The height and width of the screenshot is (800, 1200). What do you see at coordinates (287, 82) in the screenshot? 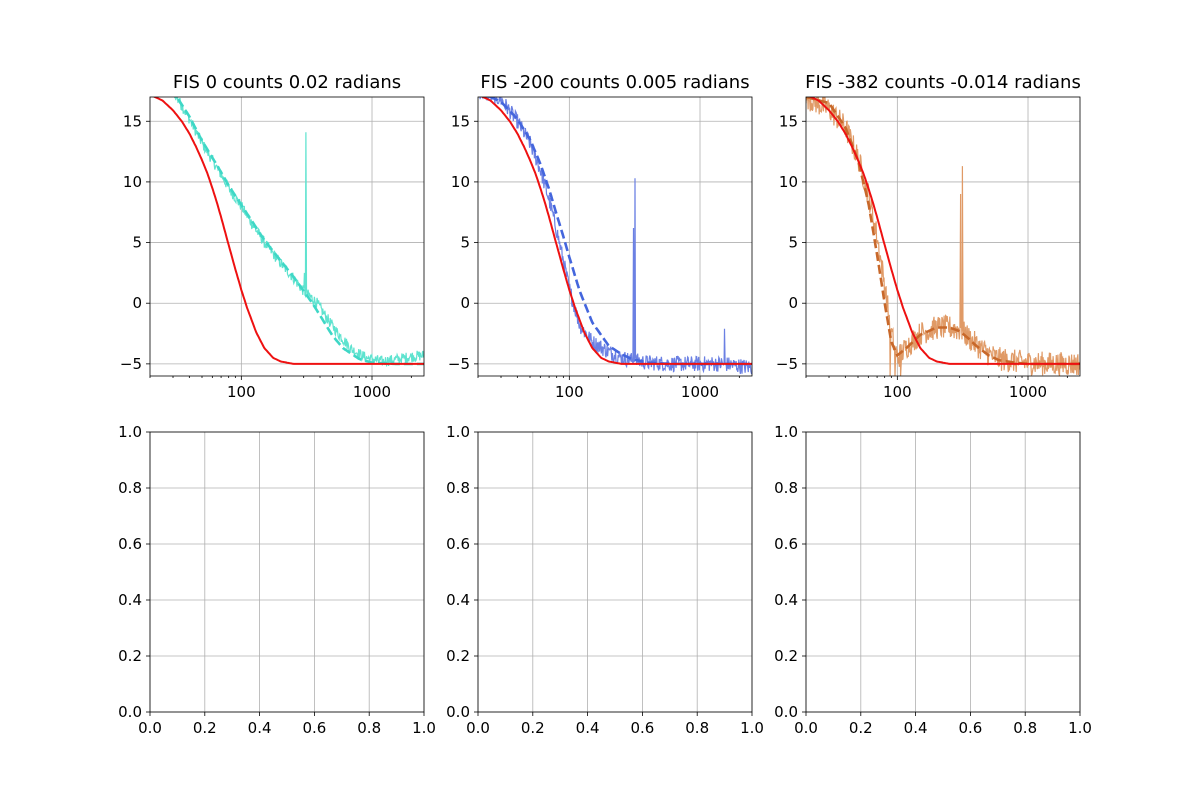
I see `subplot-title: FIS 0 counts 0.02 radians` at bounding box center [287, 82].